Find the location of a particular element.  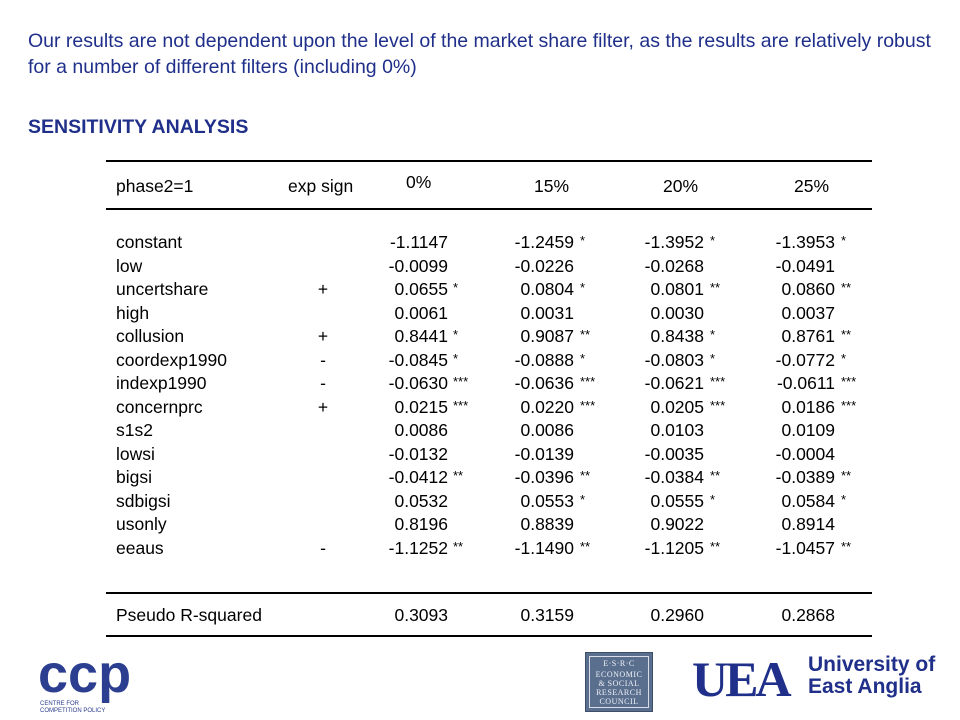

footer-value-0: 0.3093 is located at coordinates (421, 615).